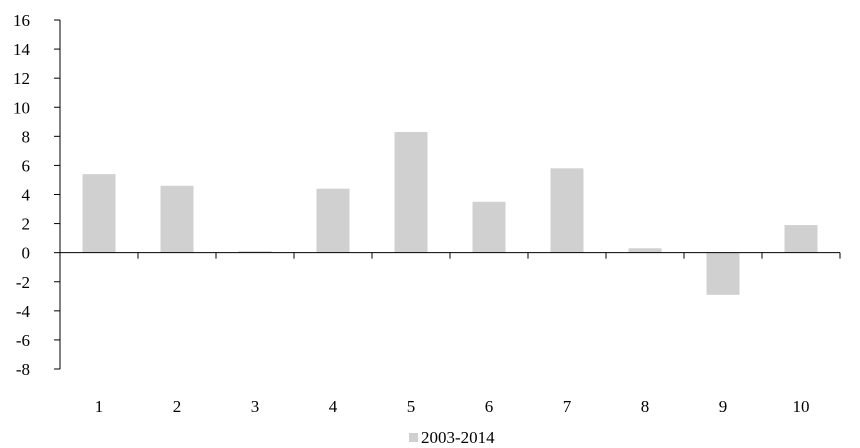 Image resolution: width=860 pixels, height=448 pixels. What do you see at coordinates (801, 406) in the screenshot?
I see `x-tick-label: 10` at bounding box center [801, 406].